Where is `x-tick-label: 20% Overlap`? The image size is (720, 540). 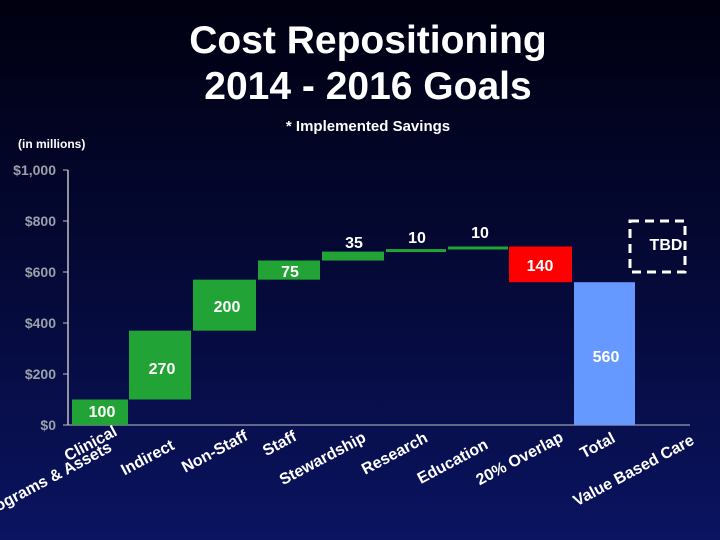
x-tick-label: 20% Overlap is located at coordinates (519, 459).